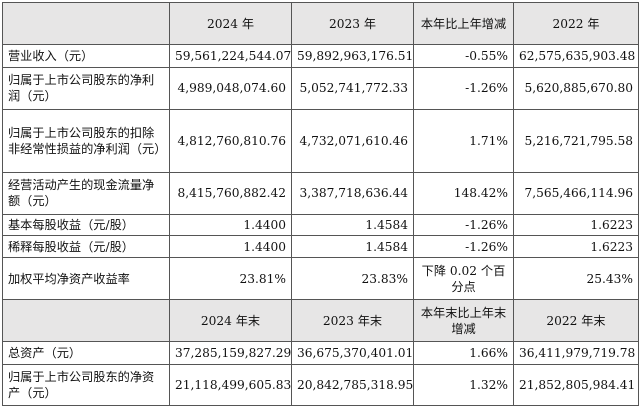 Image resolution: width=640 pixels, height=408 pixels. What do you see at coordinates (86, 278) in the screenshot?
I see `row-label: 加权平均净资产收益率` at bounding box center [86, 278].